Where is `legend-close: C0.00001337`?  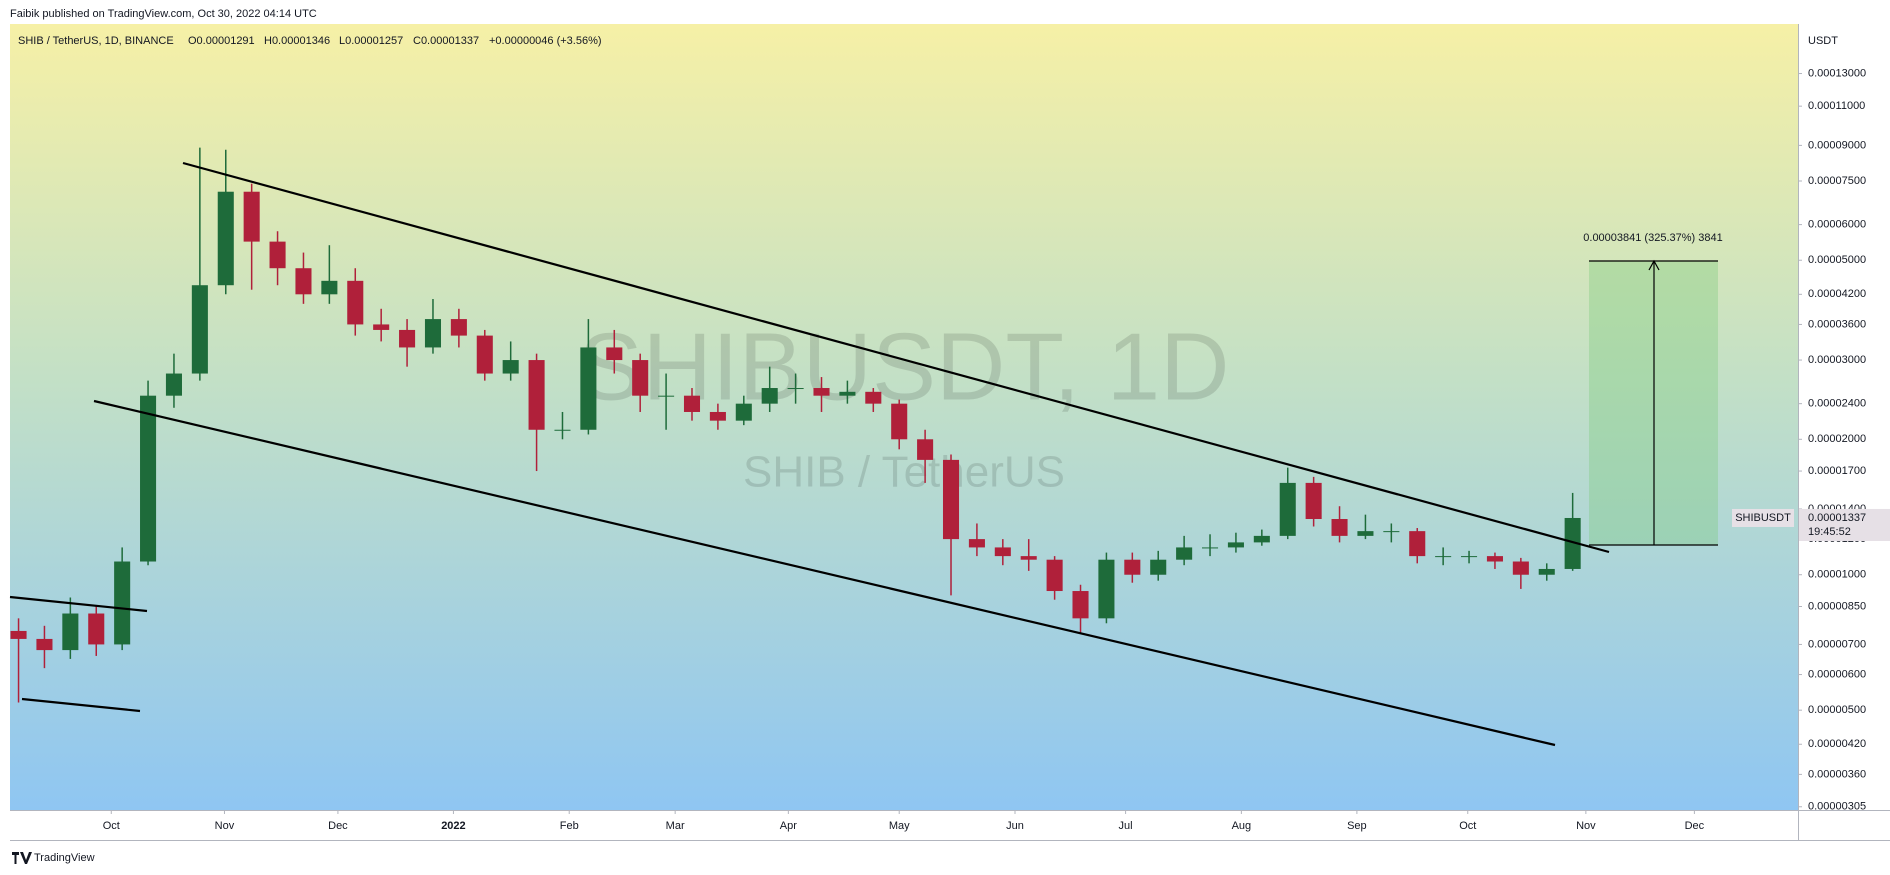 legend-close: C0.00001337 is located at coordinates (446, 41).